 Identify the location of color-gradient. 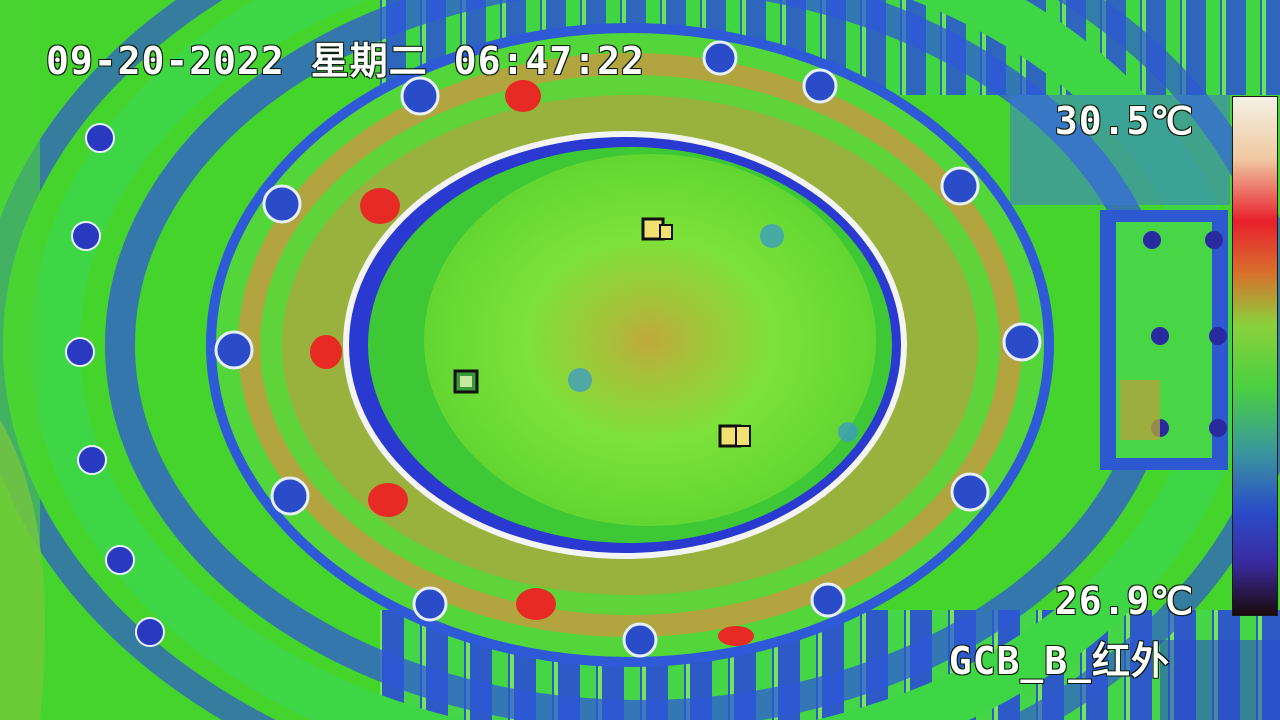
(1255, 356).